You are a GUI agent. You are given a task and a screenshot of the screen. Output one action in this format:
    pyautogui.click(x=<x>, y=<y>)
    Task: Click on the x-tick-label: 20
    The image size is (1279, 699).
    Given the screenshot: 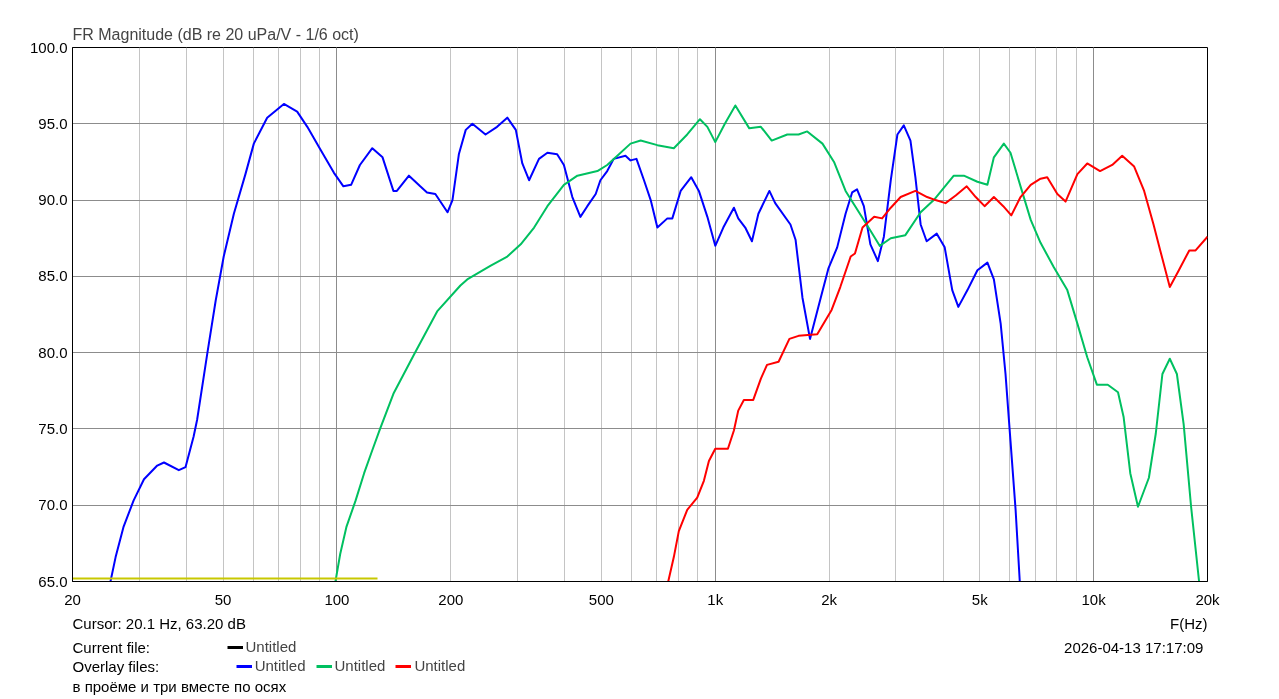 What is the action you would take?
    pyautogui.click(x=72, y=599)
    